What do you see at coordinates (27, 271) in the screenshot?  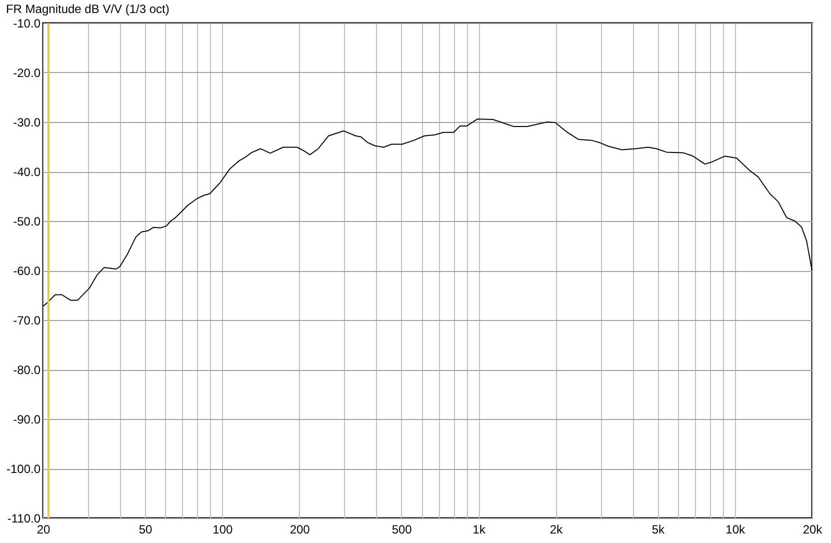 I see `y-tick-label: -60.0` at bounding box center [27, 271].